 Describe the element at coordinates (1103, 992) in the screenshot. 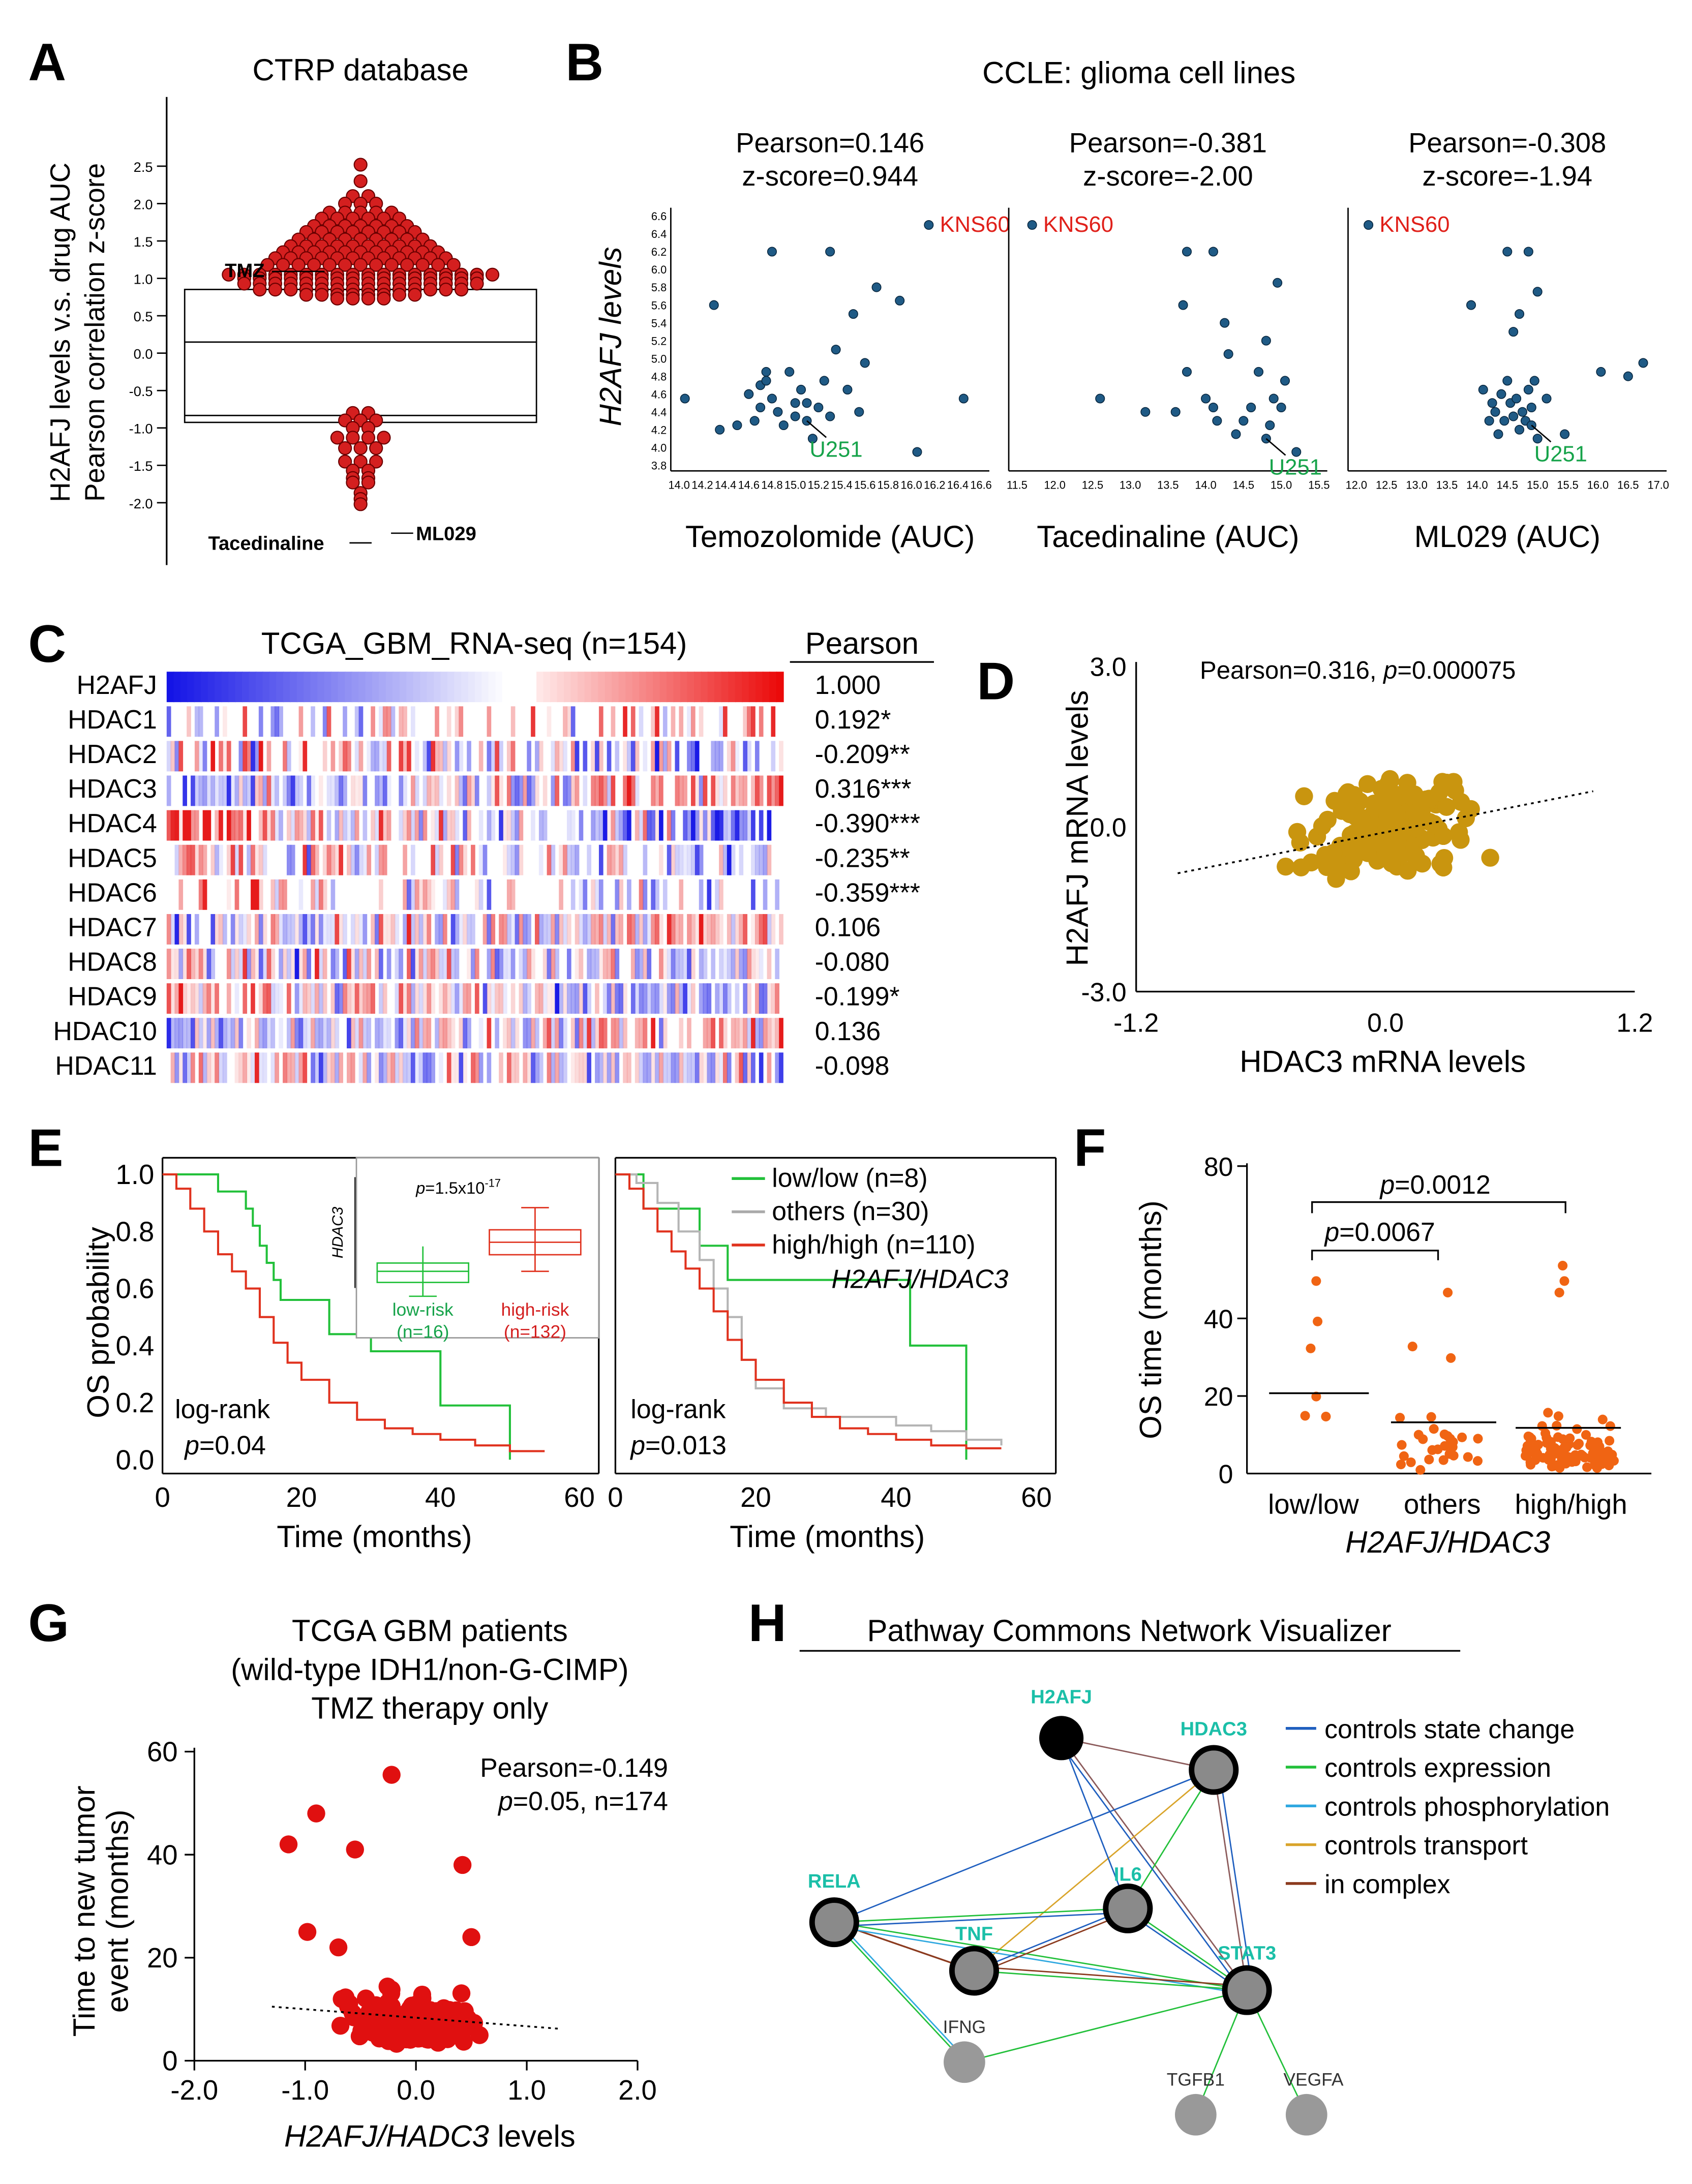

I see `panel-d-ytick: -3.0` at that location.